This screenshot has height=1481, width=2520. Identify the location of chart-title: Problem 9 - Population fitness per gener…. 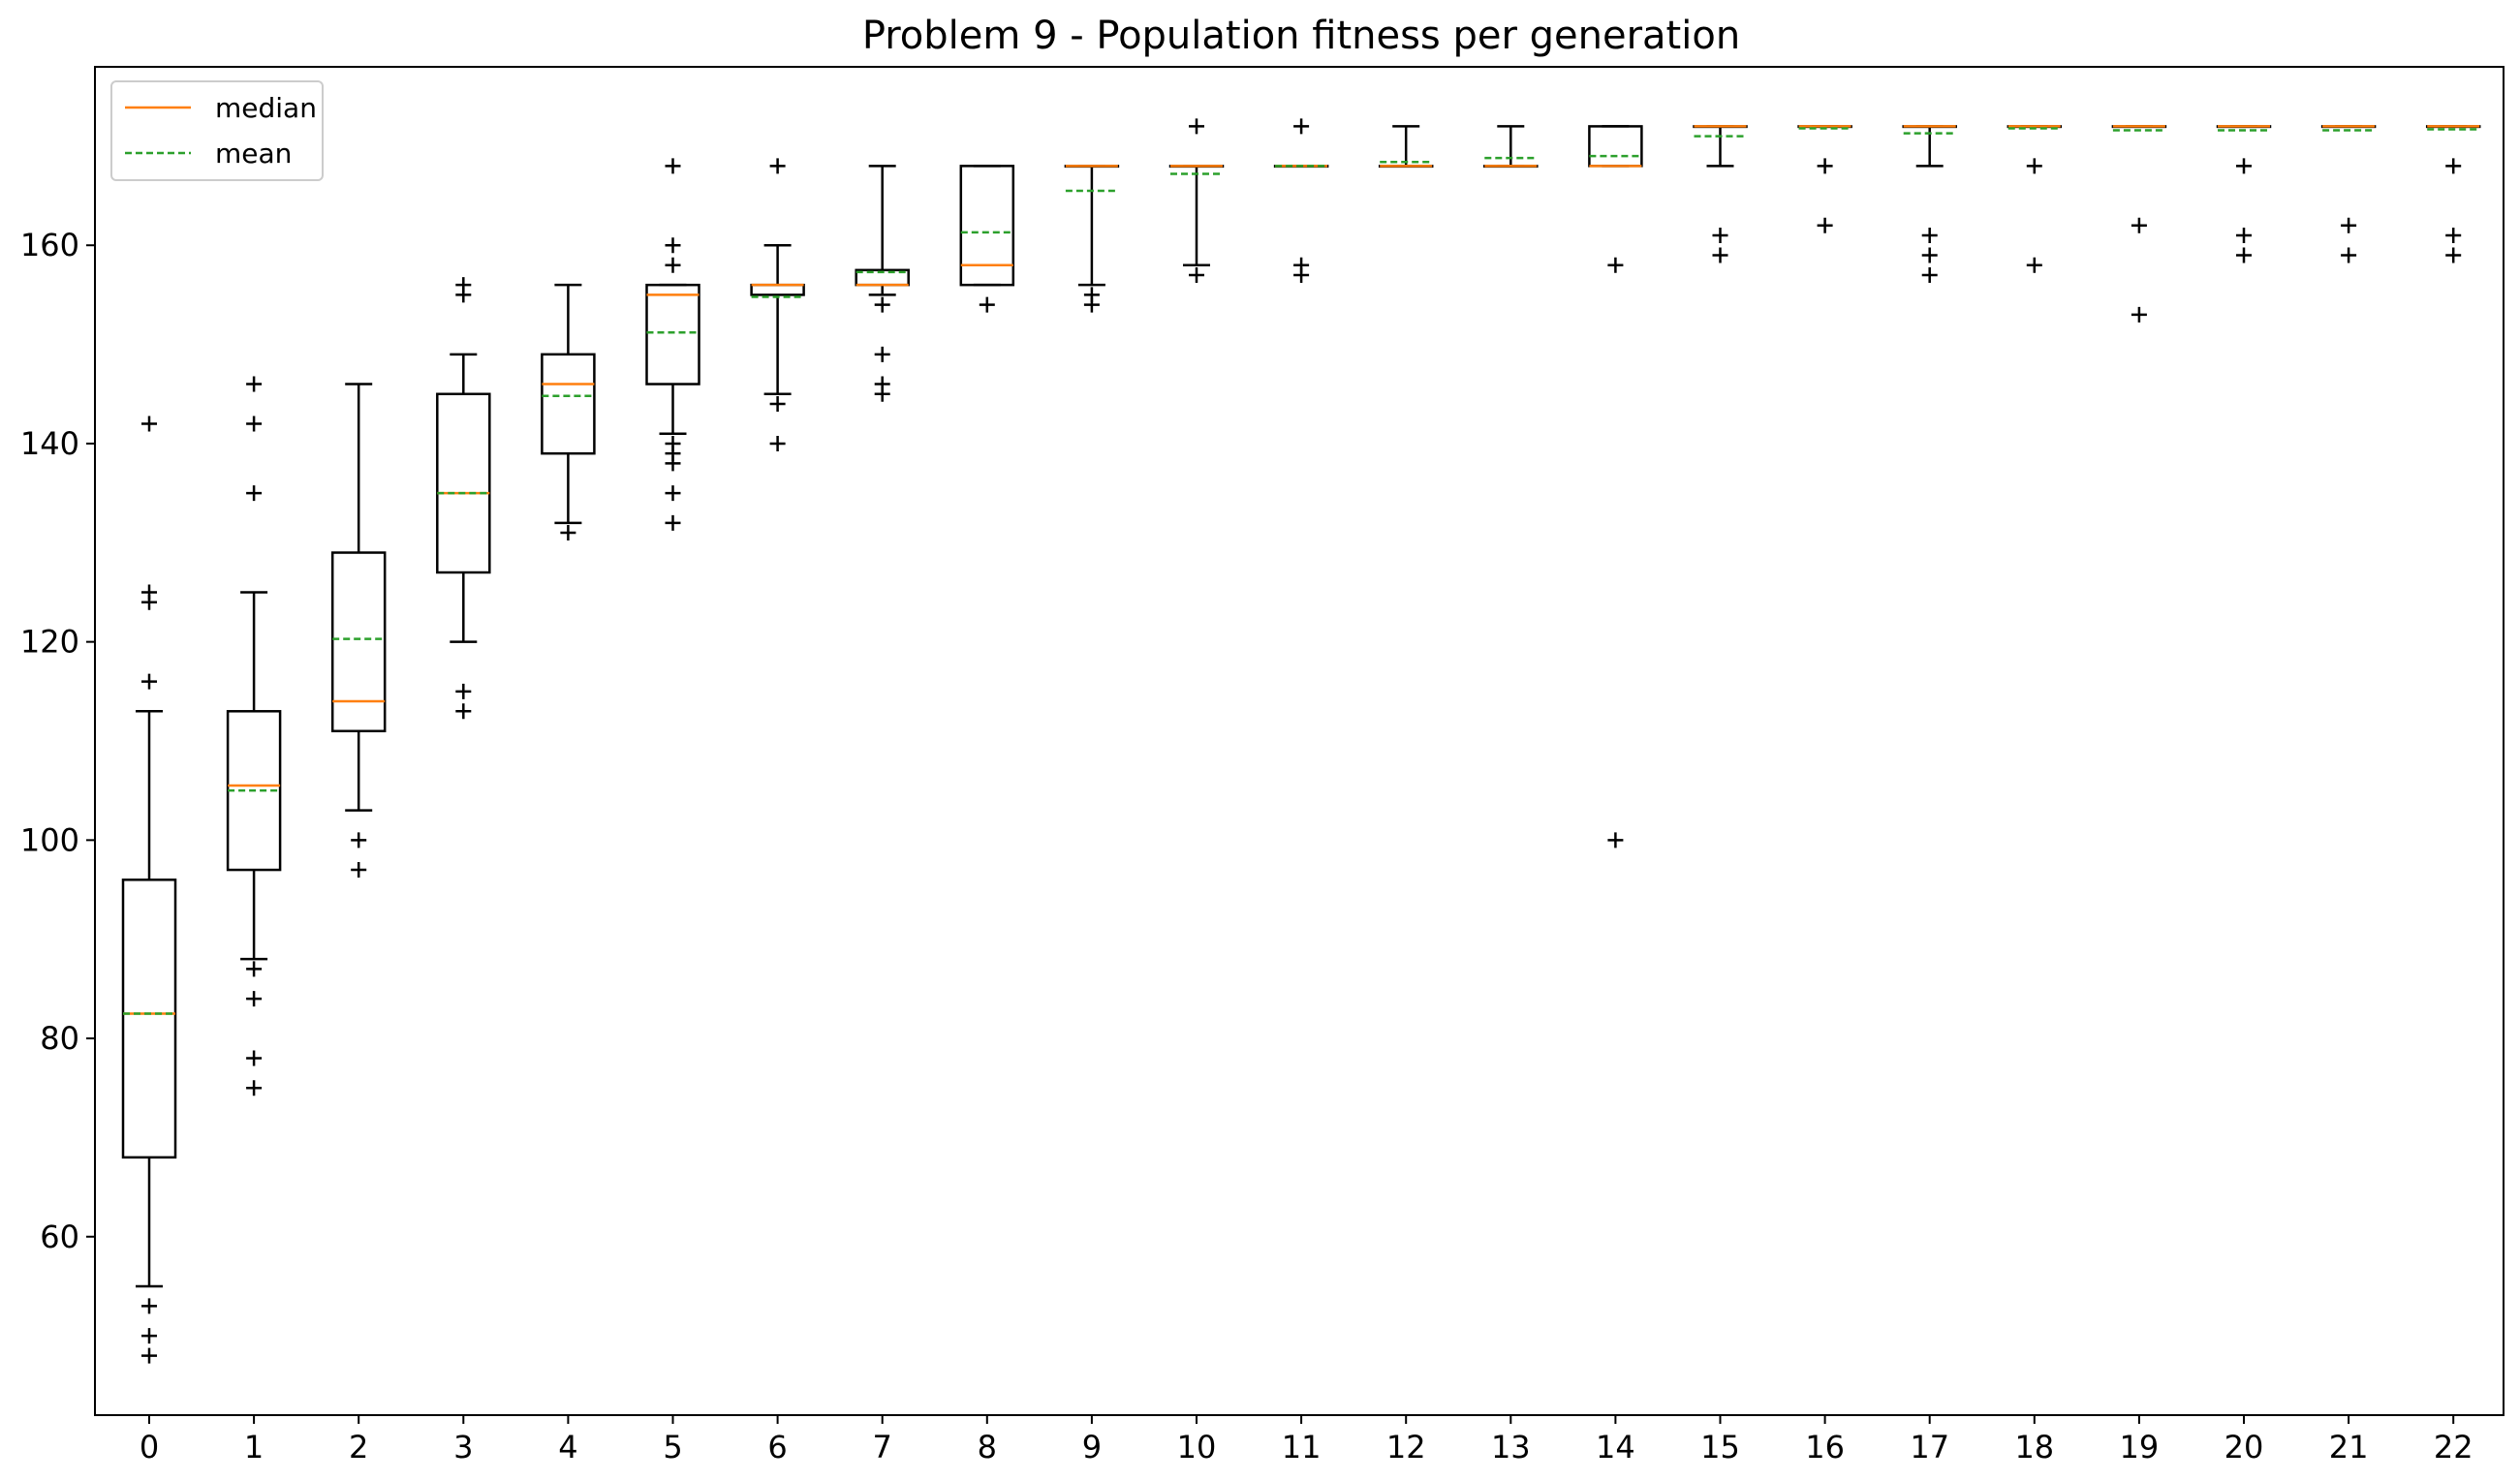
(1301, 36).